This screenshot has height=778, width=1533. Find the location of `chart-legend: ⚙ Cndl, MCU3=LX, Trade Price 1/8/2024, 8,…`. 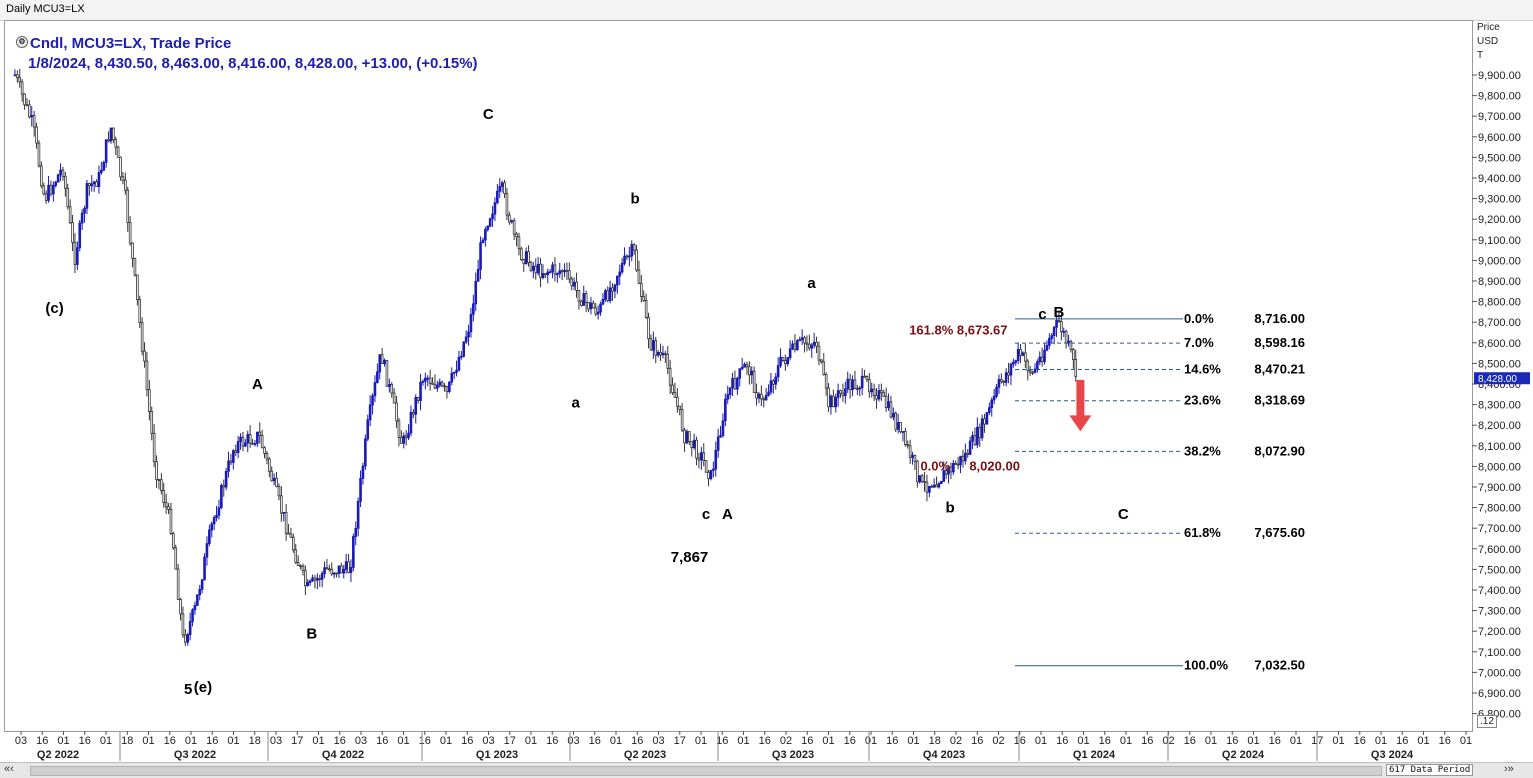

chart-legend: ⚙ Cndl, MCU3=LX, Trade Price 1/8/2024, 8,… is located at coordinates (247, 54).